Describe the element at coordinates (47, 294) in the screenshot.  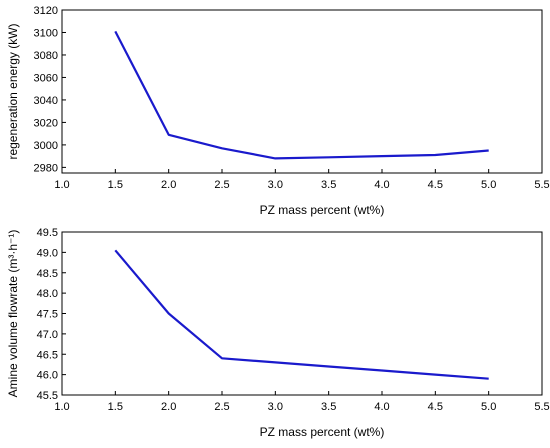
I see `y-tick-label: 48.0` at that location.